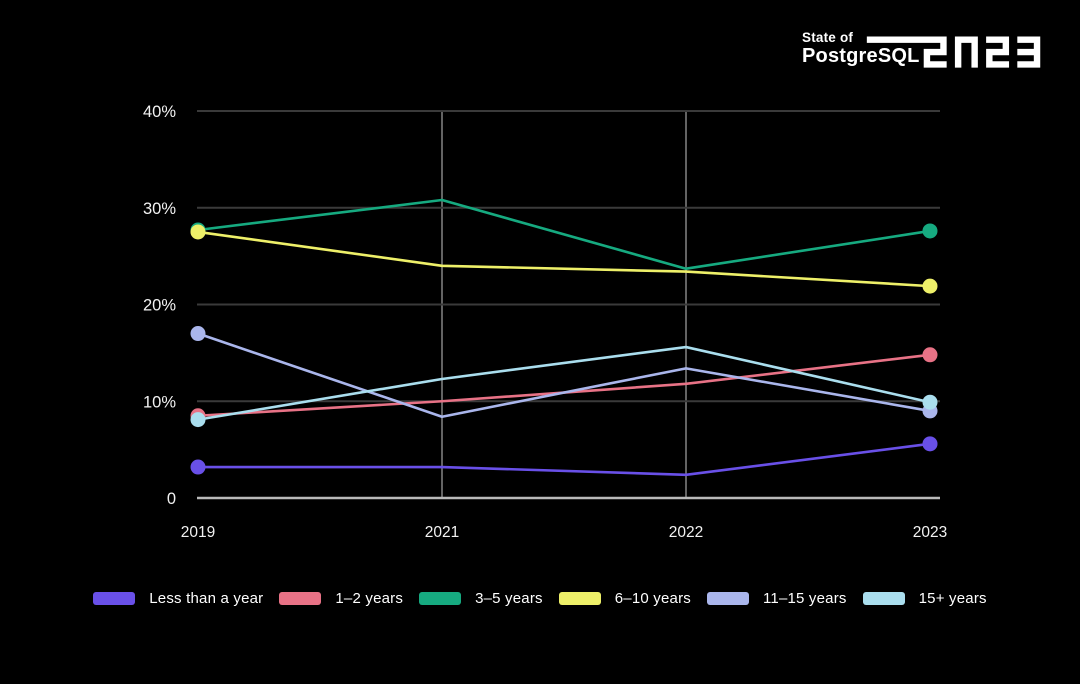  What do you see at coordinates (198, 232) in the screenshot?
I see `data-point-dot-6–10-years-2019` at bounding box center [198, 232].